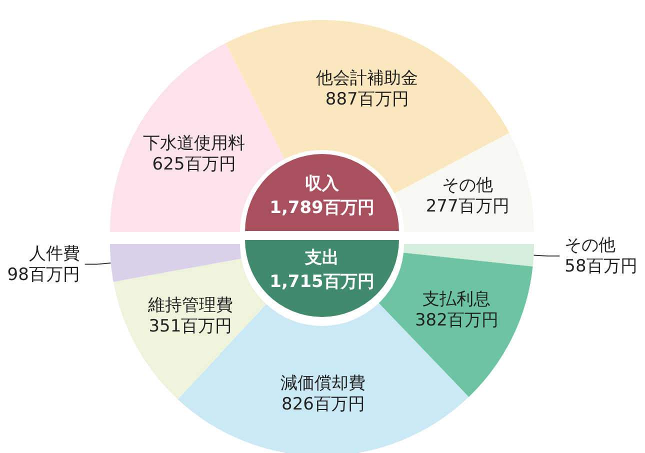 The height and width of the screenshot is (453, 645). Describe the element at coordinates (601, 266) in the screenshot. I see `data-label: 58百万円` at that location.